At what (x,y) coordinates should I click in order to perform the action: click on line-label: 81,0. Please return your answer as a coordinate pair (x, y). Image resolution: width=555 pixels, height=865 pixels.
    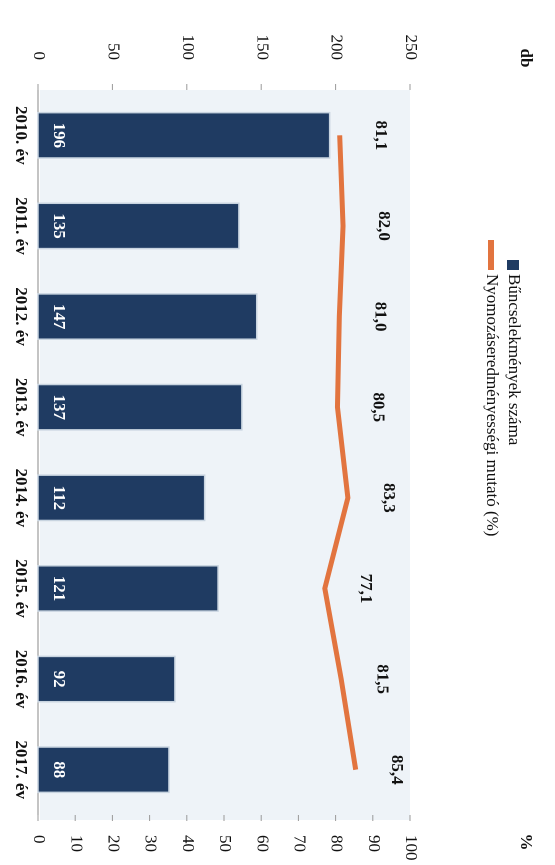
    Looking at the image, I should click on (380, 317).